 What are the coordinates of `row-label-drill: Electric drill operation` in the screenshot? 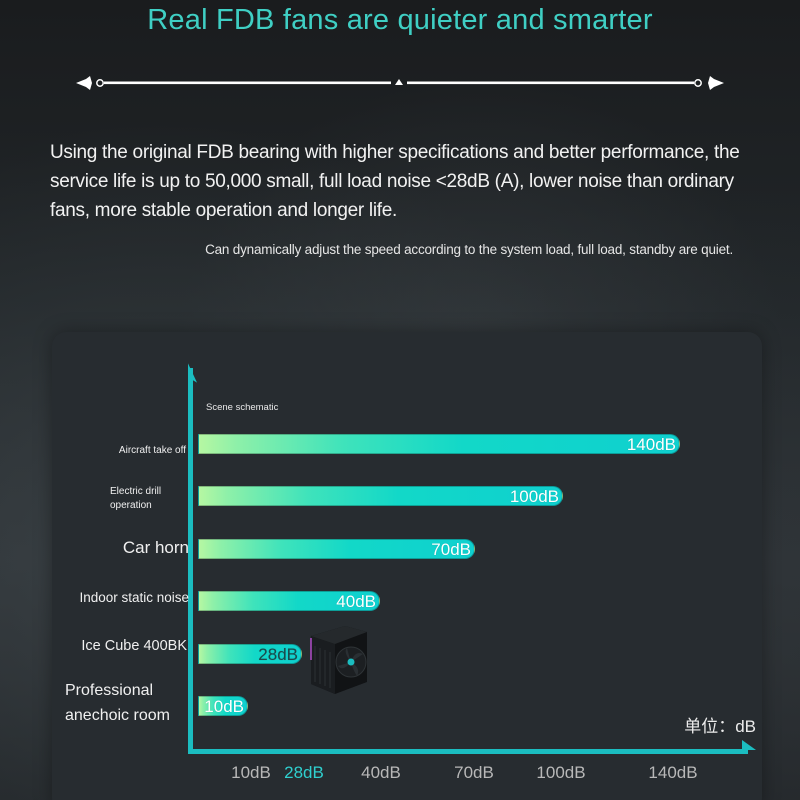 It's located at (136, 498).